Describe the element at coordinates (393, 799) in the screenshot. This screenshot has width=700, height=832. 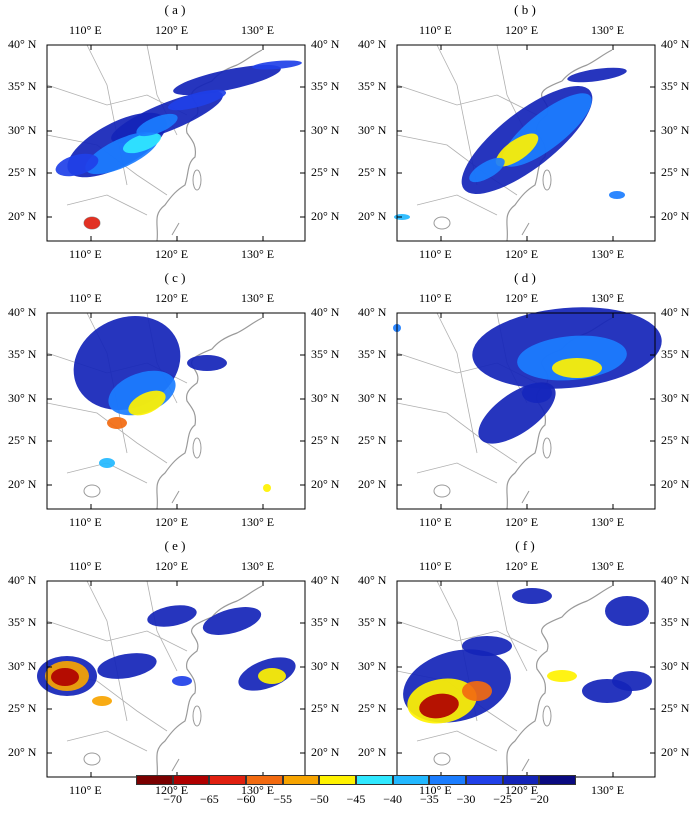
I see `colorbar-label: −40` at that location.